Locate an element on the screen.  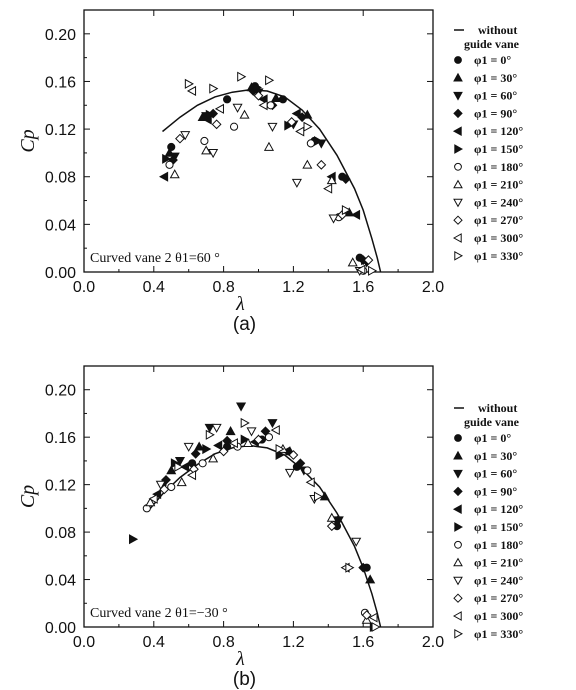
y-tick-label: 0.20 is located at coordinates (60, 391).